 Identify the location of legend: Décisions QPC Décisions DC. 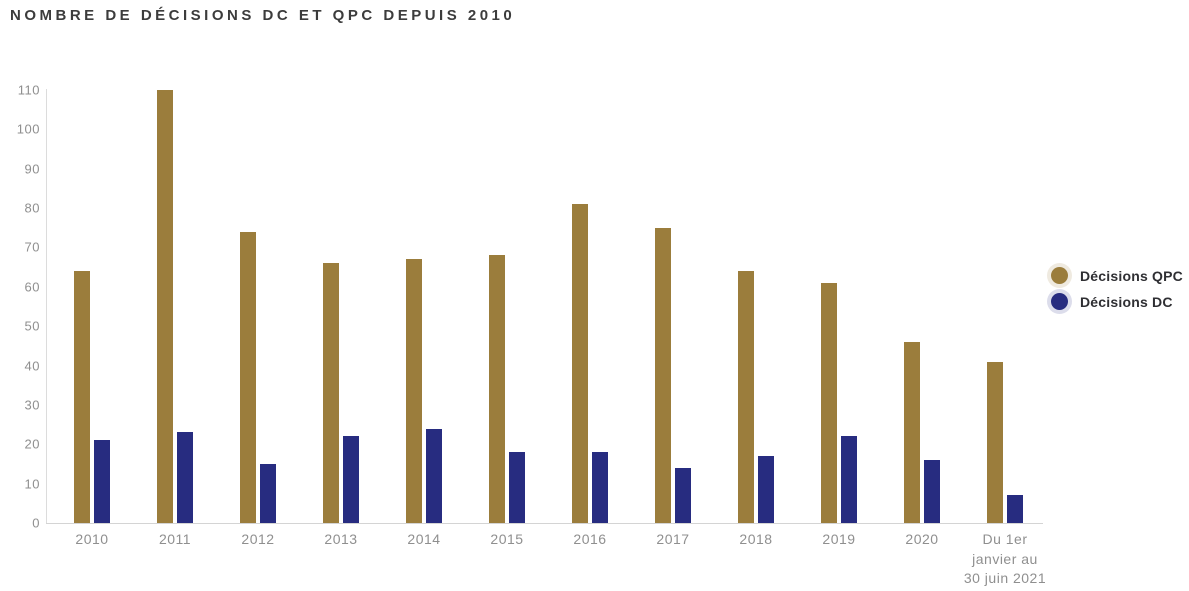
(1117, 293).